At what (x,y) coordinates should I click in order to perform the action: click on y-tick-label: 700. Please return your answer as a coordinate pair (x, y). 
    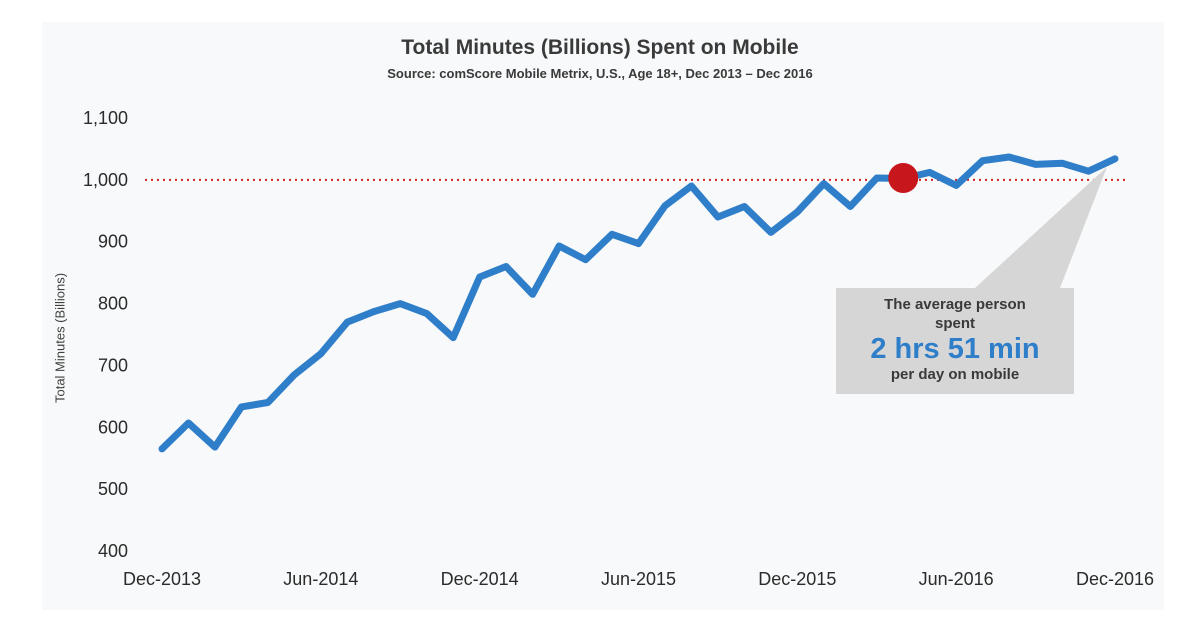
    Looking at the image, I should click on (113, 365).